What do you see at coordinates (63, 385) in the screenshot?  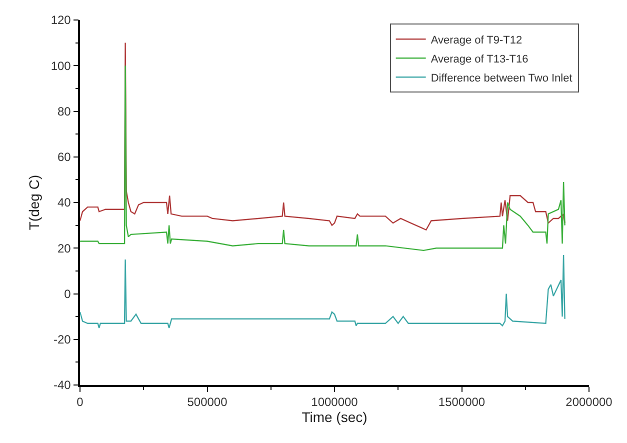 I see `y-tick-label: -40` at bounding box center [63, 385].